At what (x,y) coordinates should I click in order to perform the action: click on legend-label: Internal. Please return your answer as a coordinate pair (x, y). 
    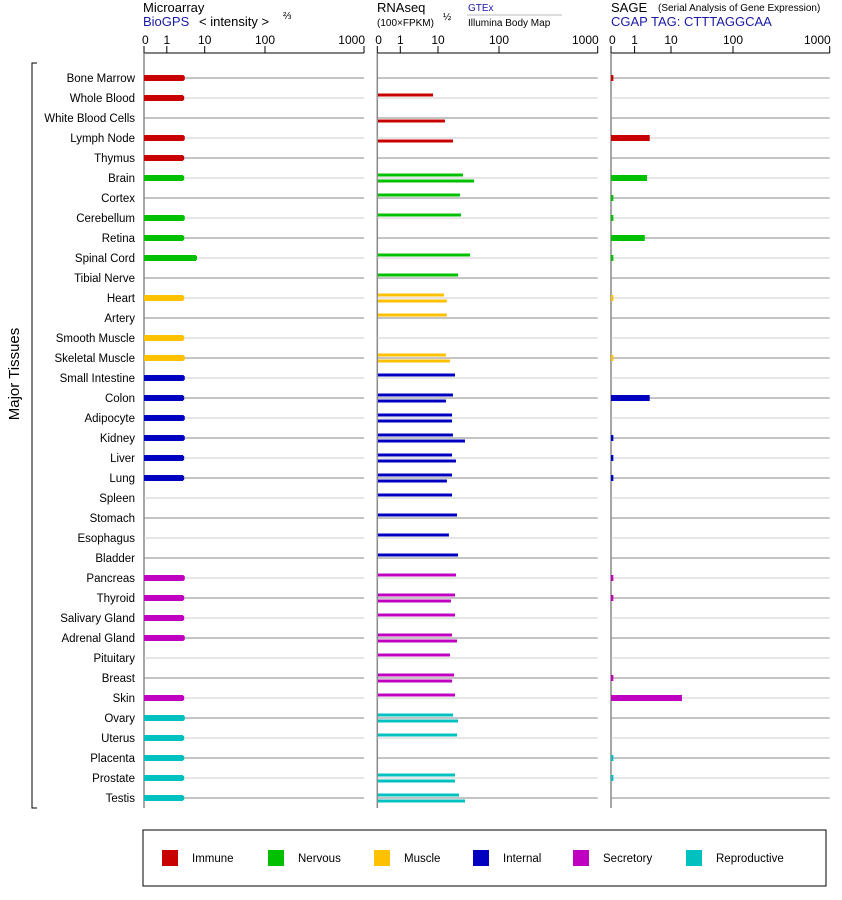
    Looking at the image, I should click on (522, 859).